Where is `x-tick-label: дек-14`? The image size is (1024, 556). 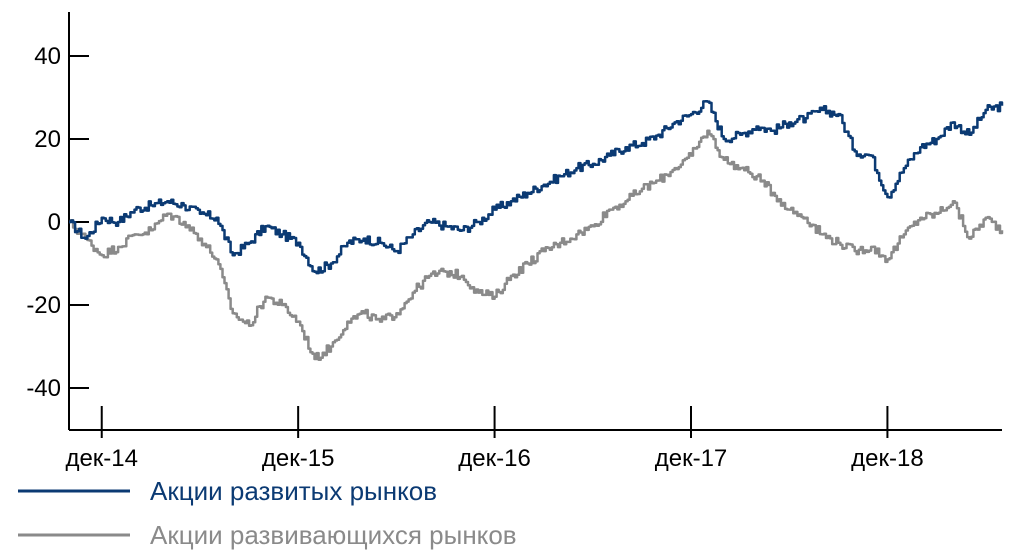 x-tick-label: дек-14 is located at coordinates (101, 458).